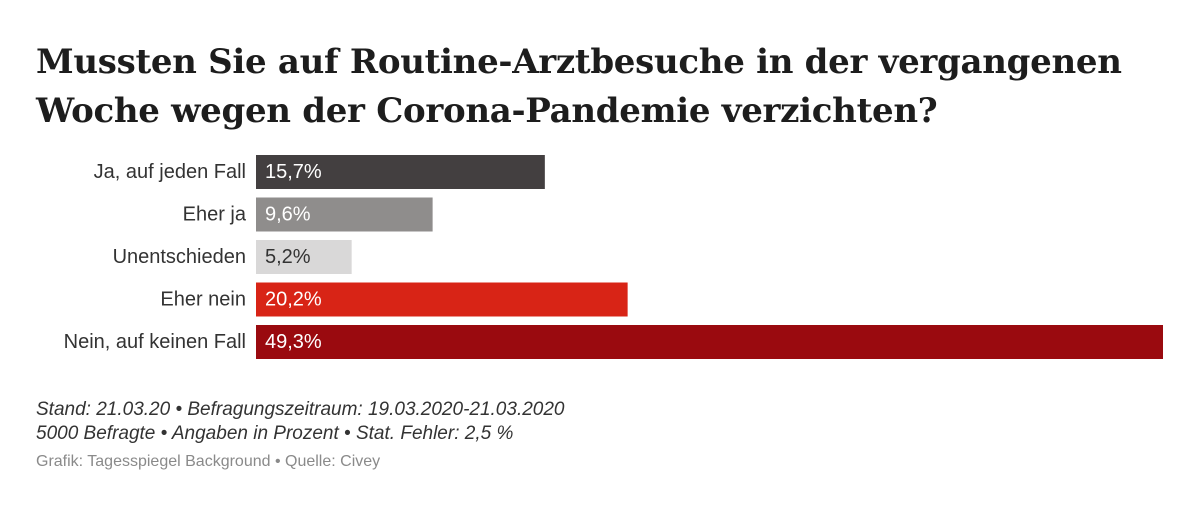 This screenshot has height=512, width=1200. What do you see at coordinates (215, 215) in the screenshot?
I see `category-label: Eher ja` at bounding box center [215, 215].